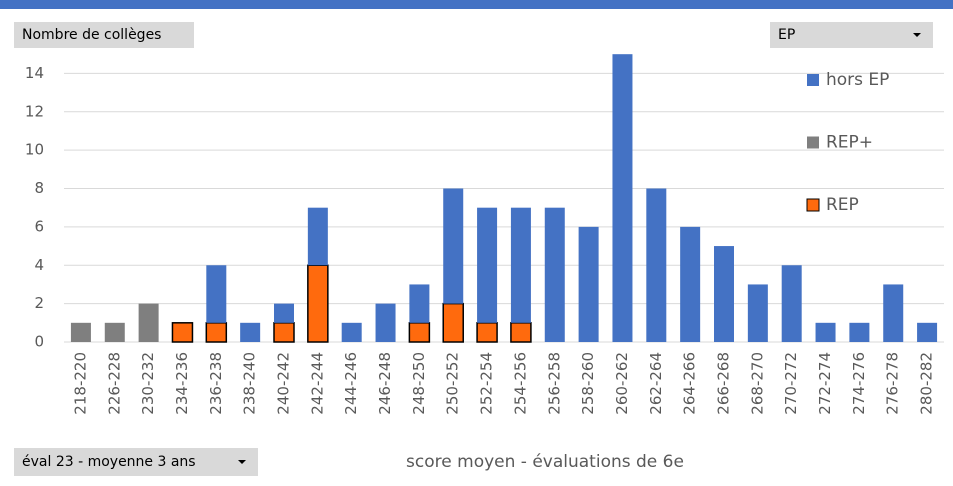 This screenshot has width=953, height=486. What do you see at coordinates (851, 35) in the screenshot?
I see `legend-field-button` at bounding box center [851, 35].